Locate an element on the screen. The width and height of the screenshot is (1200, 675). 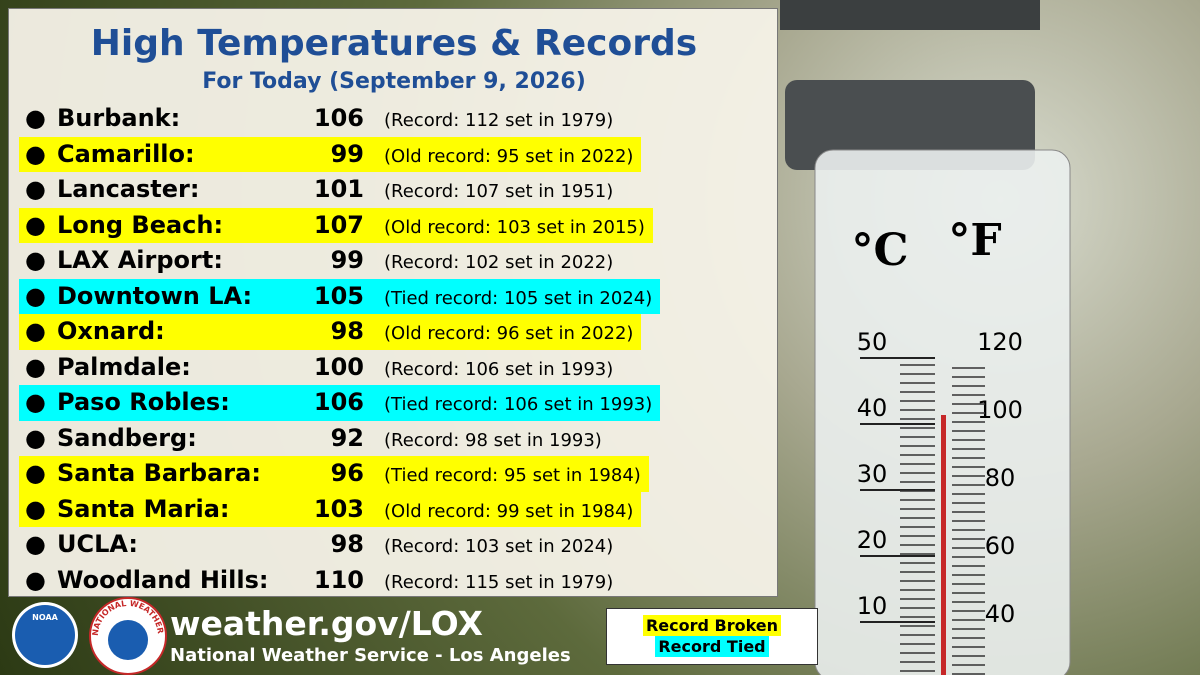
celsius-label: 30 is located at coordinates (872, 474).